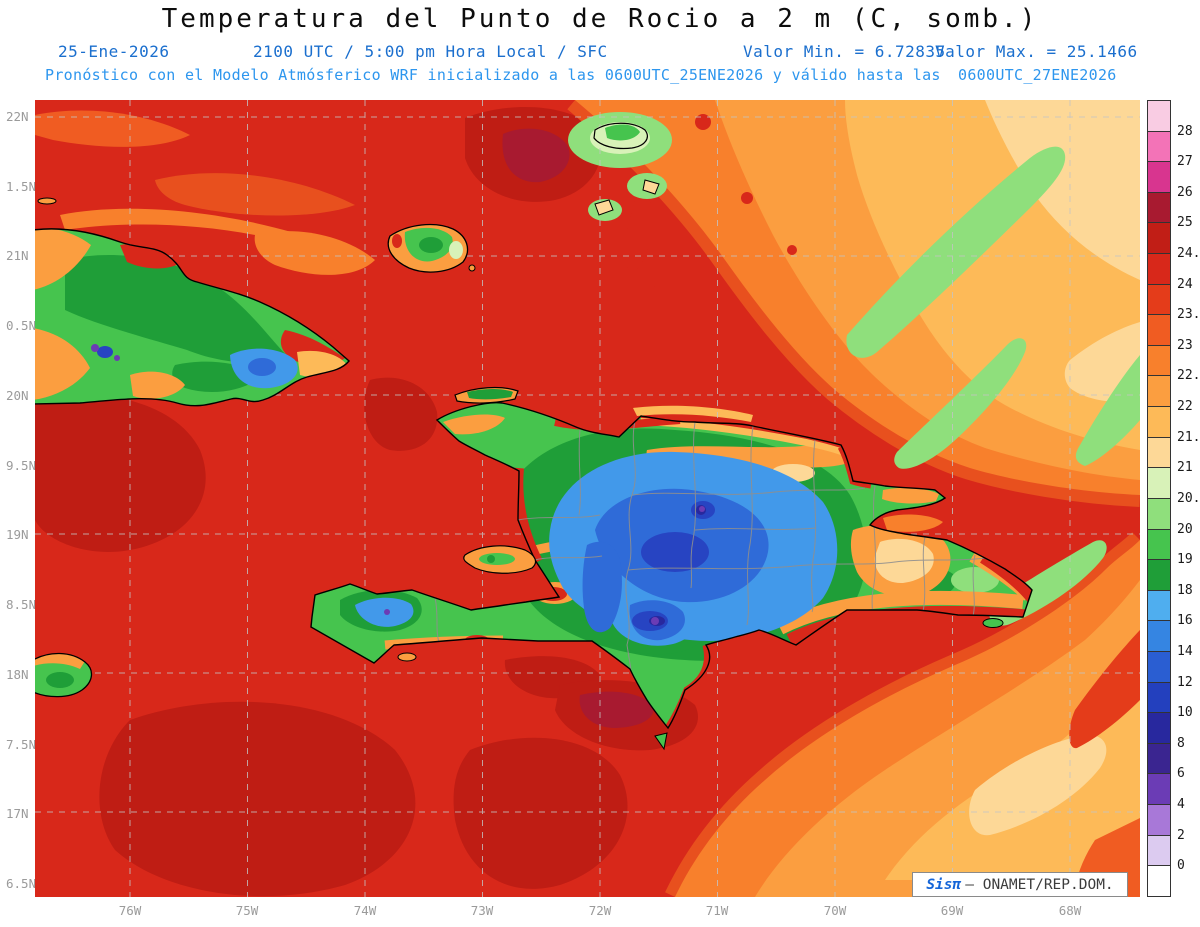 Image resolution: width=1200 pixels, height=927 pixels. What do you see at coordinates (1185, 682) in the screenshot?
I see `colorbar-tick-label: 12` at bounding box center [1185, 682].